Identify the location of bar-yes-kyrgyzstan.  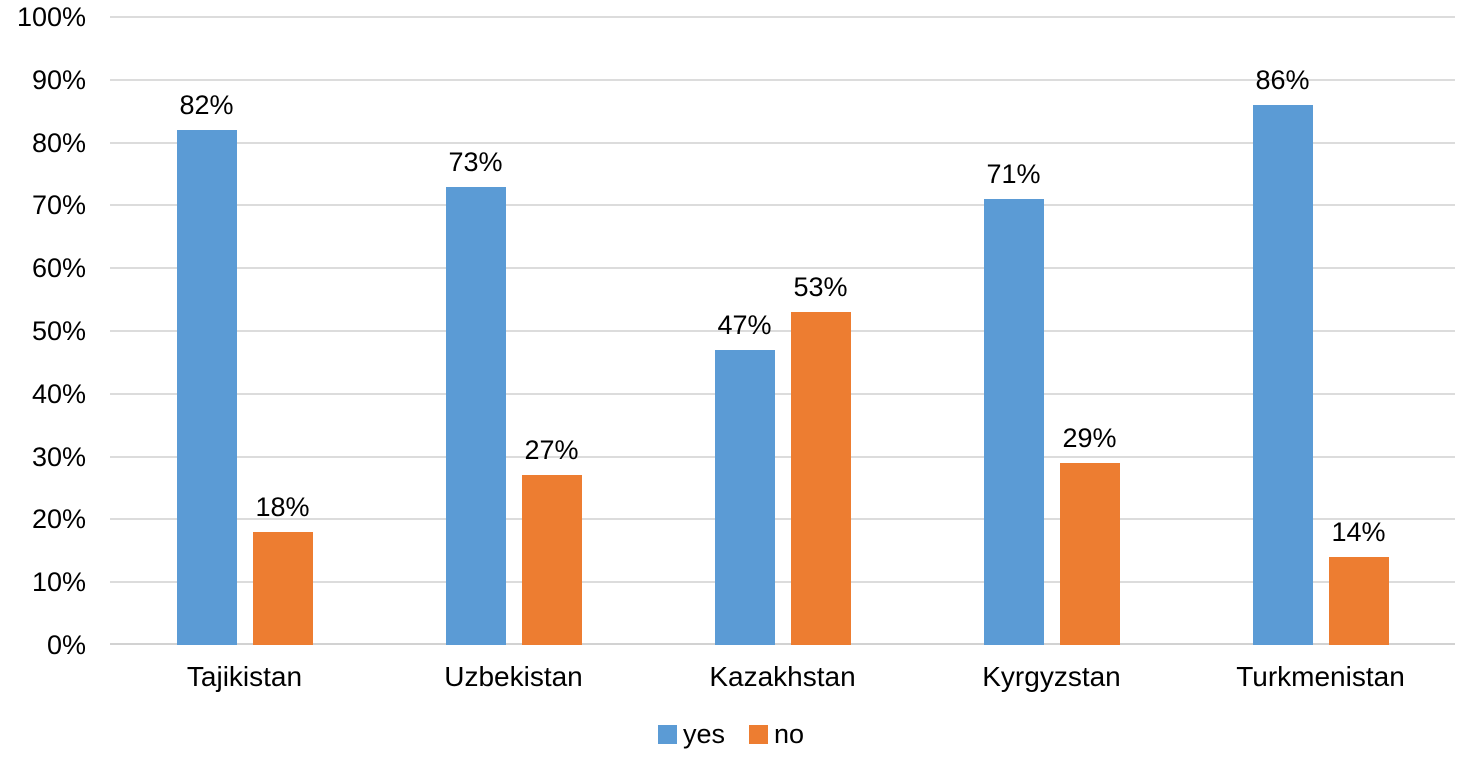
(1013, 422).